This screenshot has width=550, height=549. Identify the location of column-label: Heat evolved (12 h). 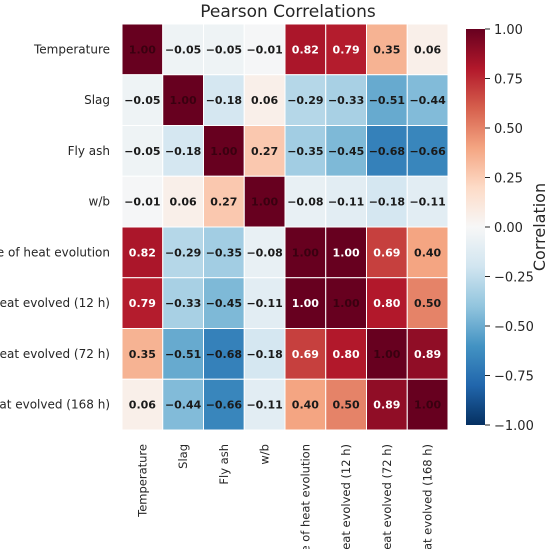
(346, 496).